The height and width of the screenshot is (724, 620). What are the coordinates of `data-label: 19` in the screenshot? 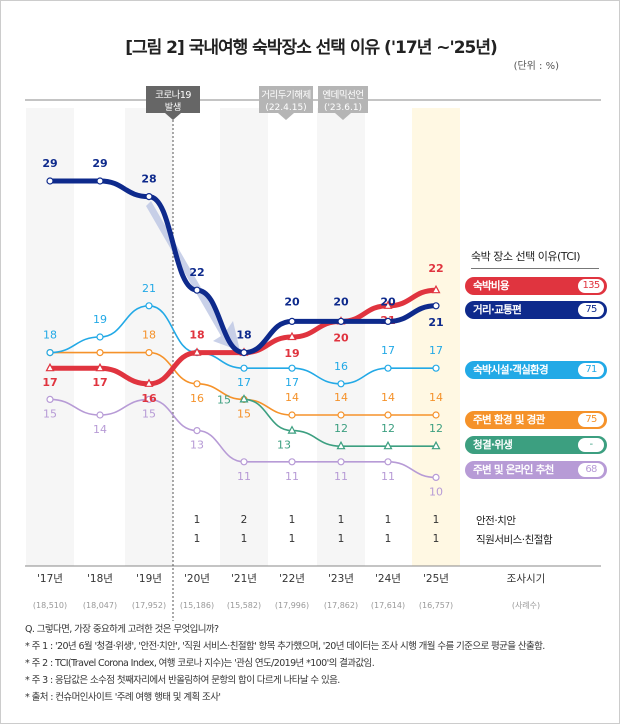 It's located at (100, 319).